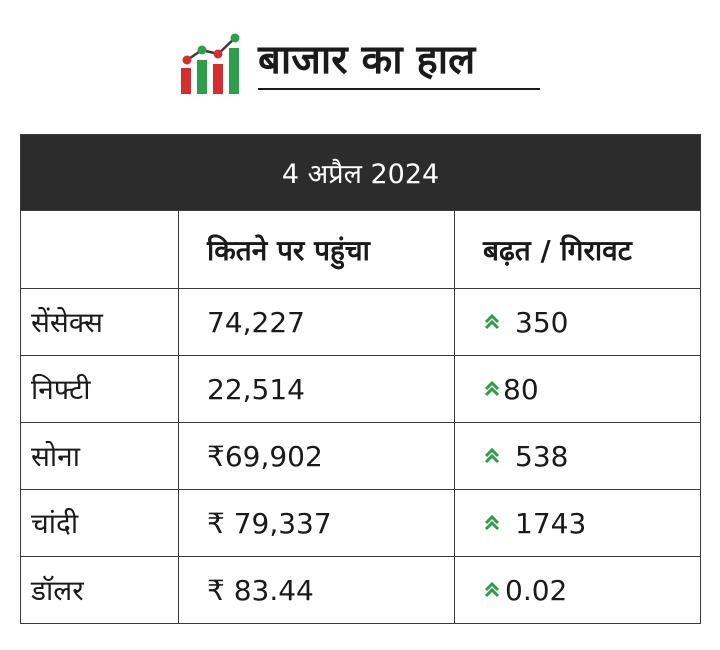  What do you see at coordinates (316, 249) in the screenshot?
I see `column-header-value: कितने पर पहुंचा` at bounding box center [316, 249].